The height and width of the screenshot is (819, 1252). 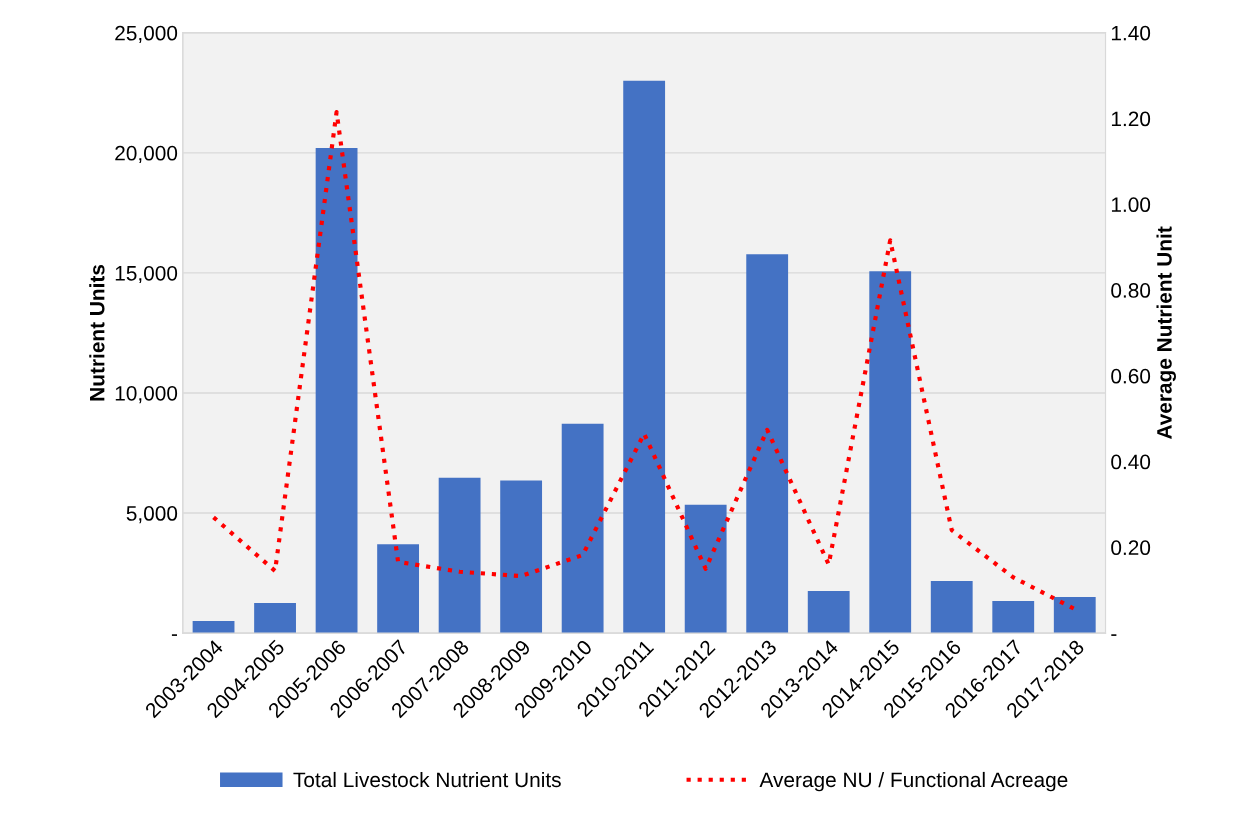 I want to click on y2-tick-label: 1.20, so click(x=1131, y=119).